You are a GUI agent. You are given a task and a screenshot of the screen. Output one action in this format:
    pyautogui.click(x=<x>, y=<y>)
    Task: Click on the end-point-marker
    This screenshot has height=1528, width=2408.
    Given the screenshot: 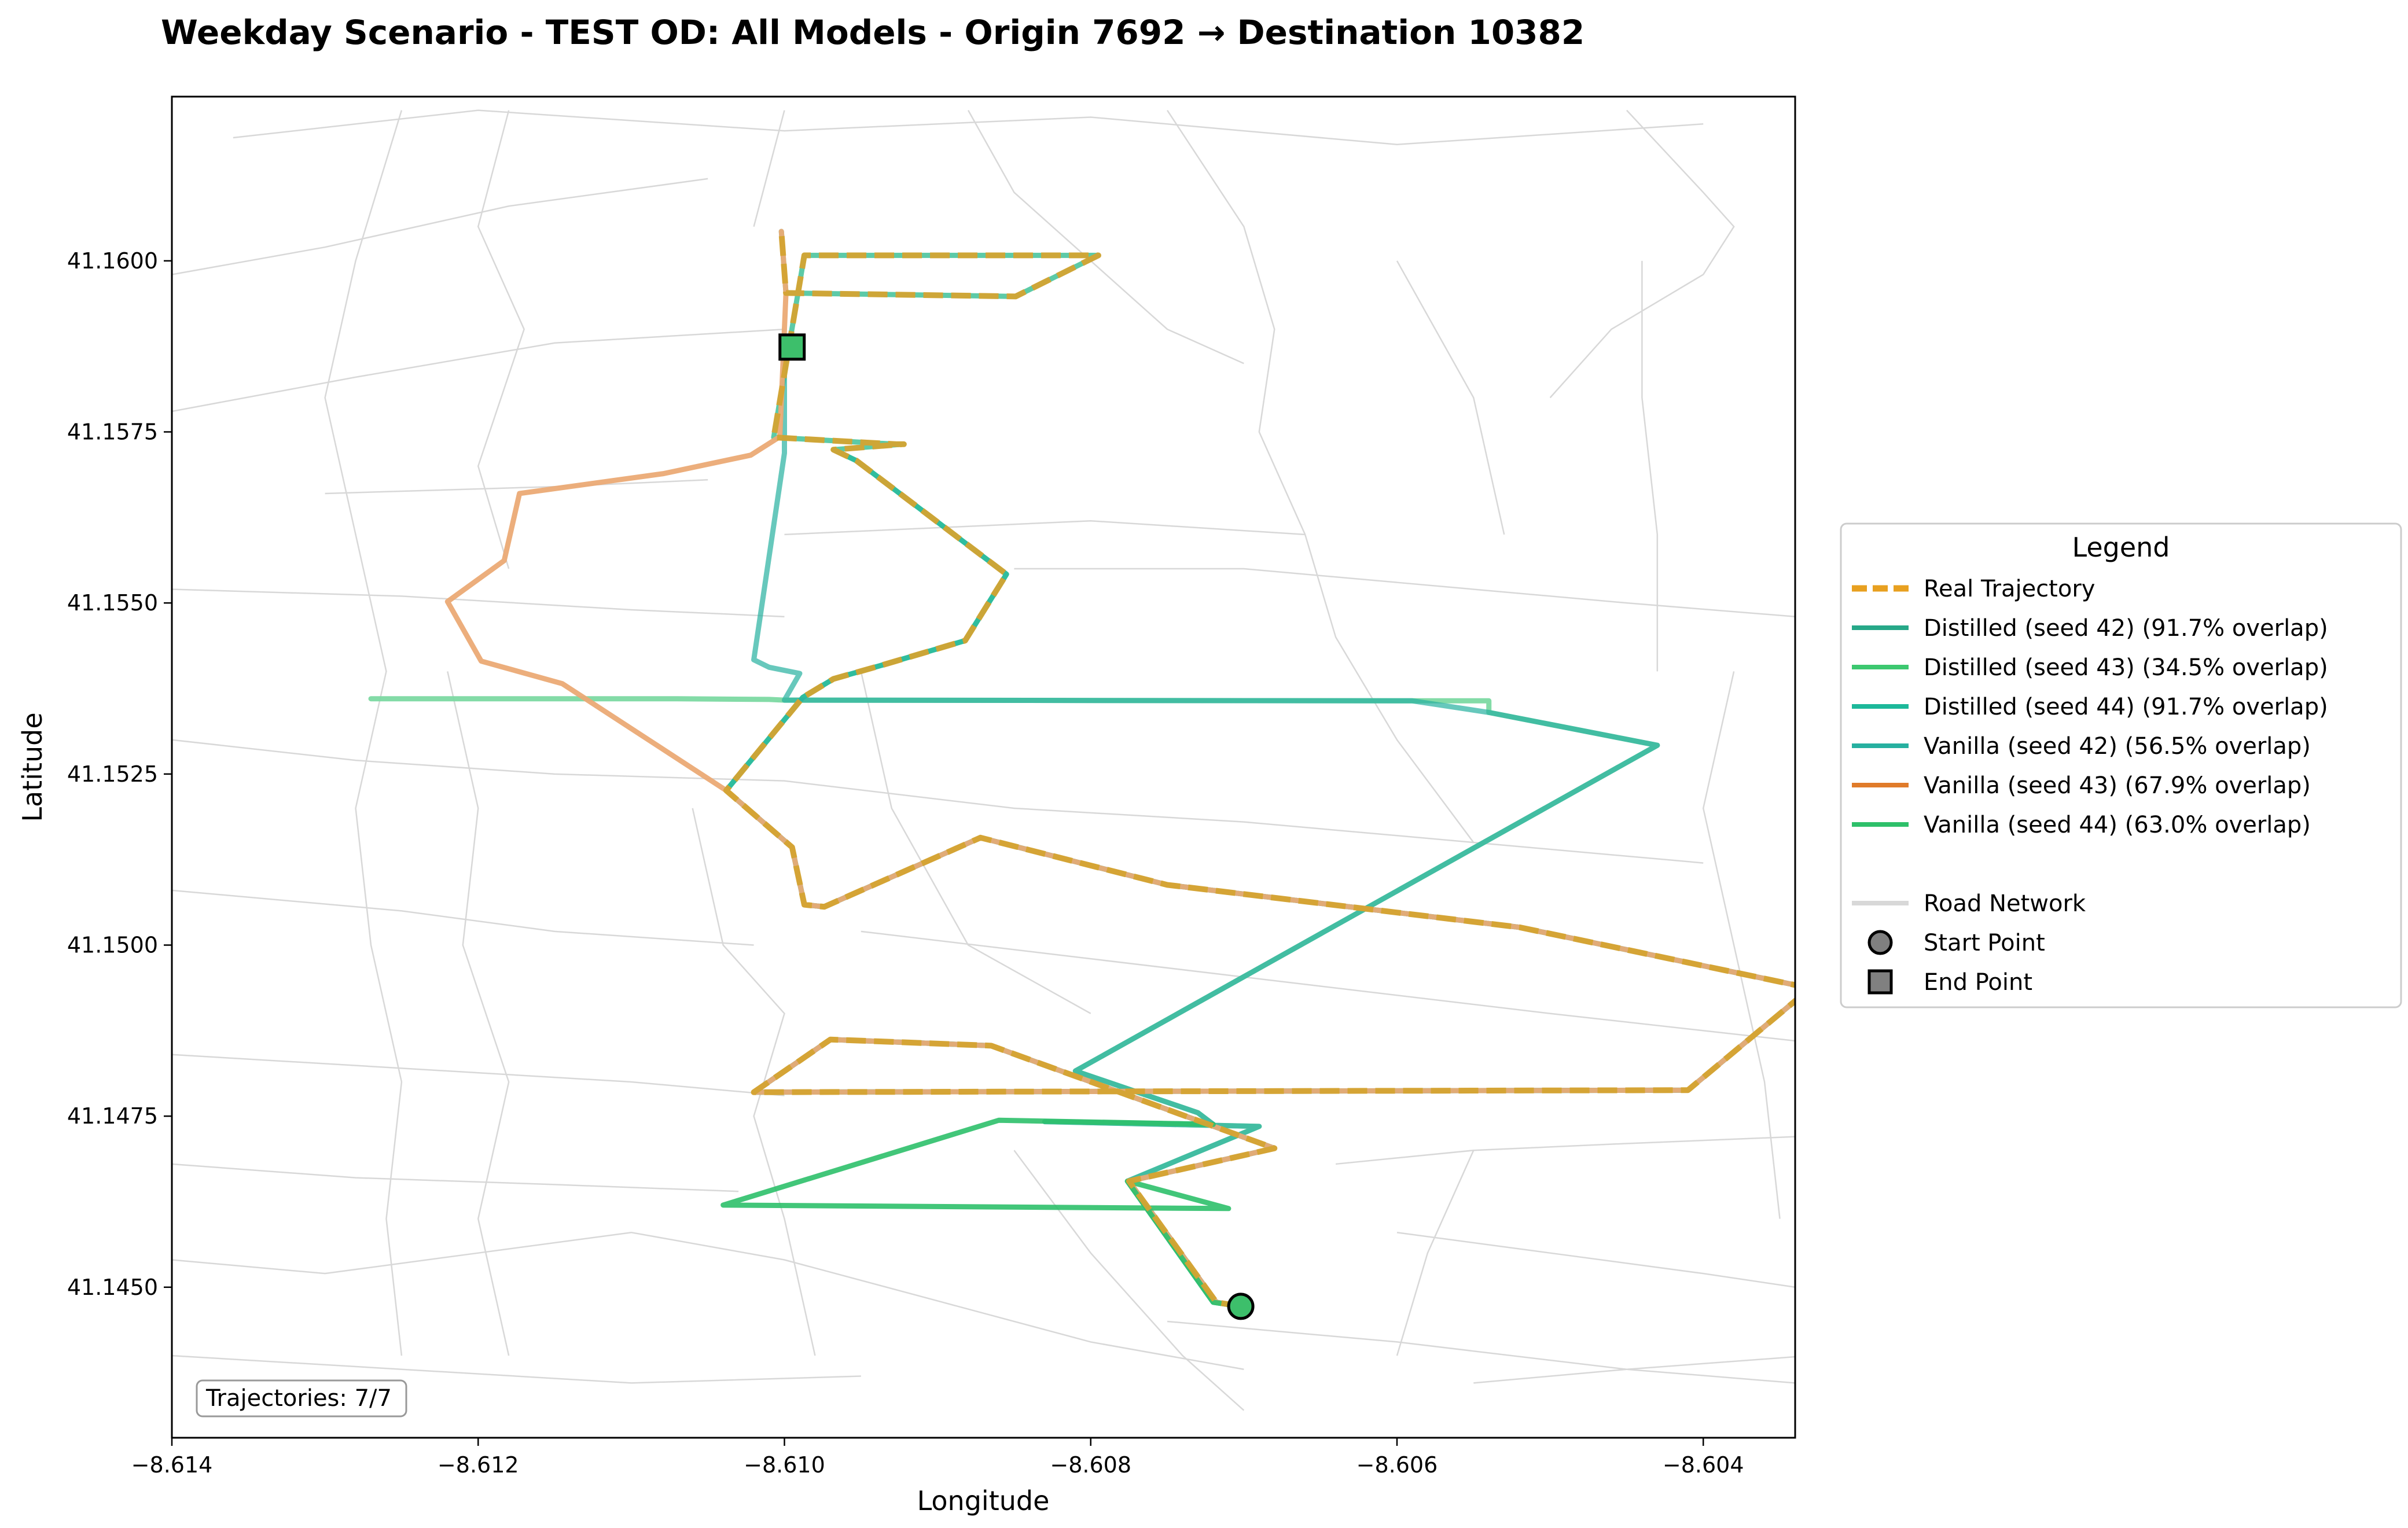 What is the action you would take?
    pyautogui.click(x=792, y=347)
    